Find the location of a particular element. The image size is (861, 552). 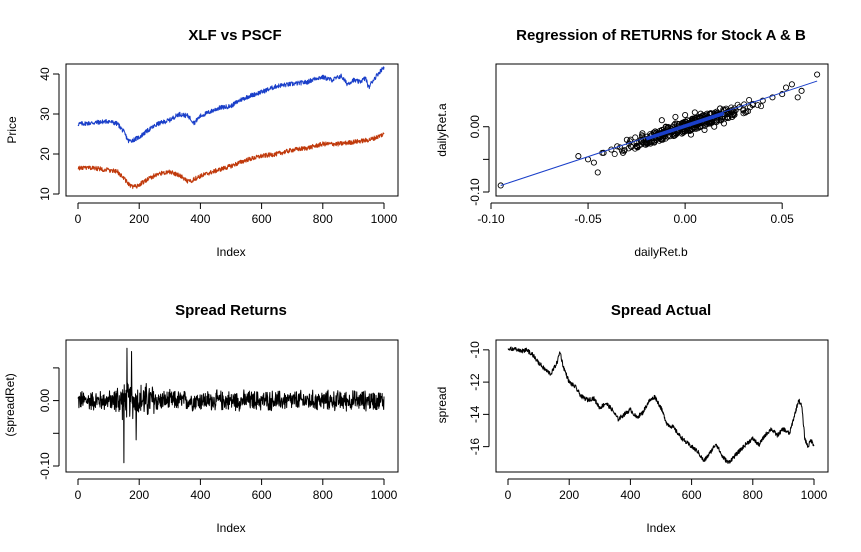

y-tick-label: -14 is located at coordinates (475, 414).